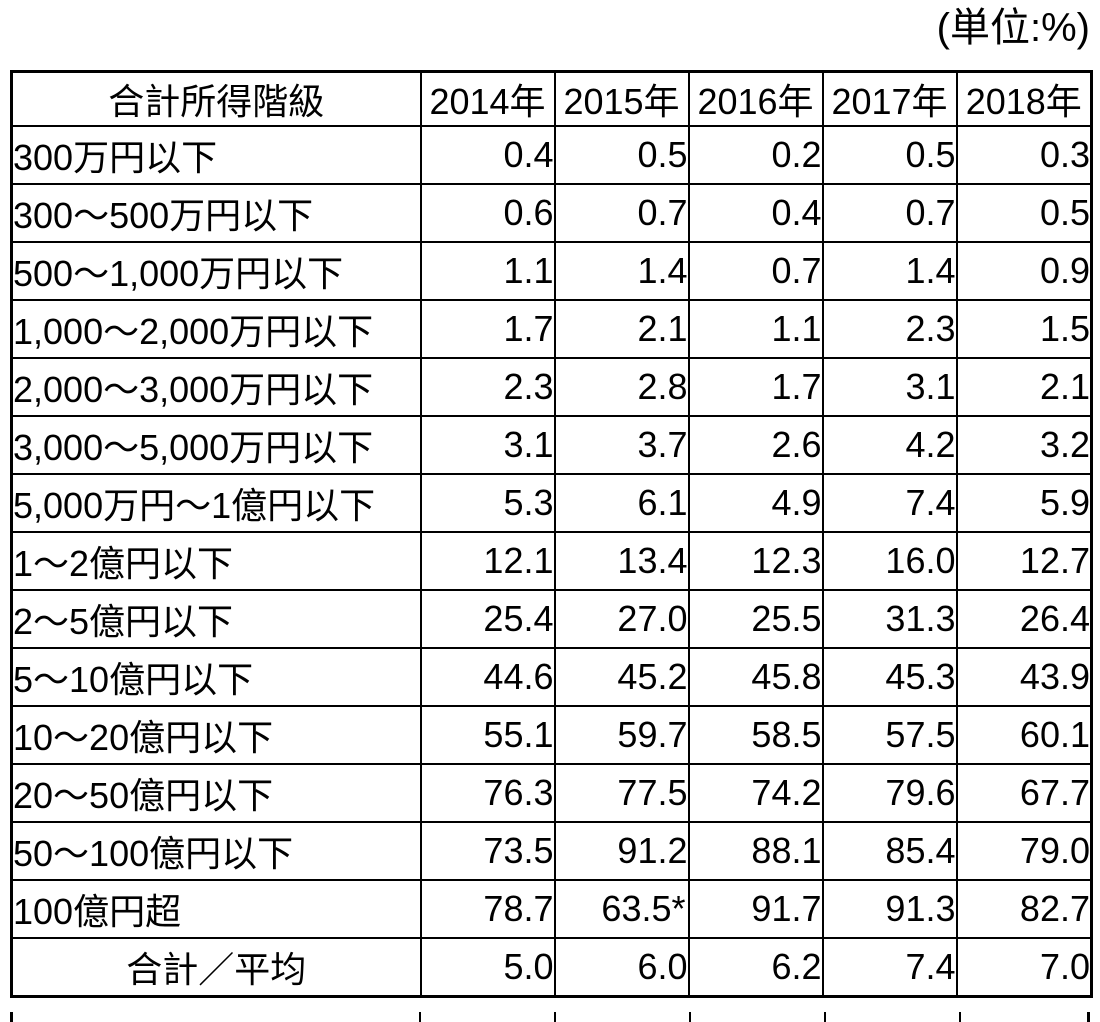 Image resolution: width=1100 pixels, height=1022 pixels. Describe the element at coordinates (755, 851) in the screenshot. I see `value-cell: 88.1` at that location.